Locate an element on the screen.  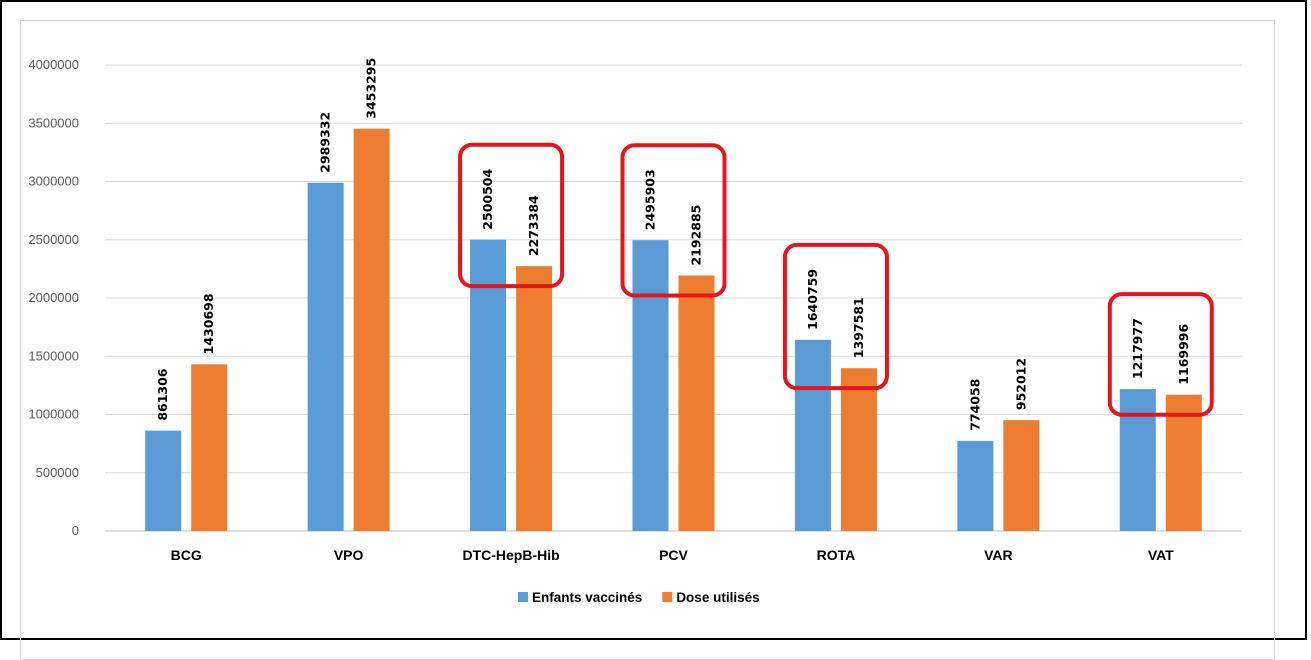
legend-label: Enfants vaccinés is located at coordinates (587, 597).